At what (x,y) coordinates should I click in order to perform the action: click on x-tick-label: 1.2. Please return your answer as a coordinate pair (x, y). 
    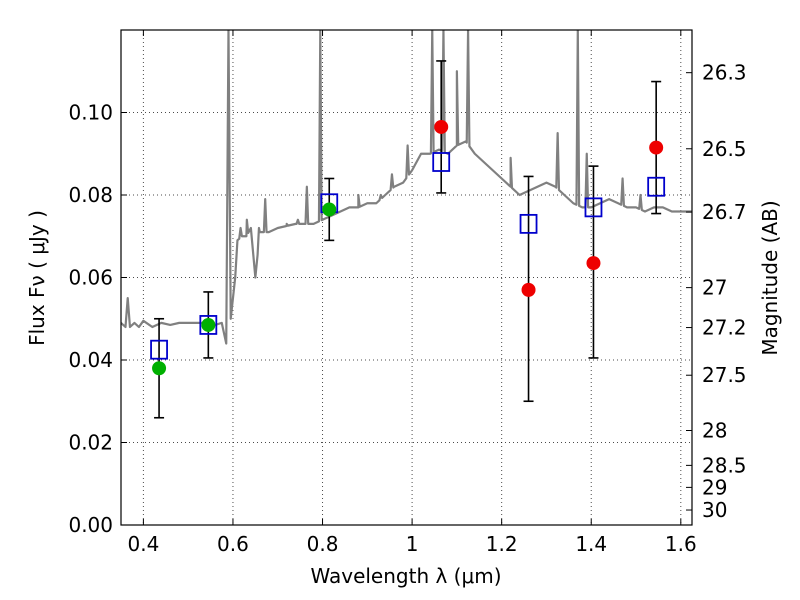
    Looking at the image, I should click on (502, 544).